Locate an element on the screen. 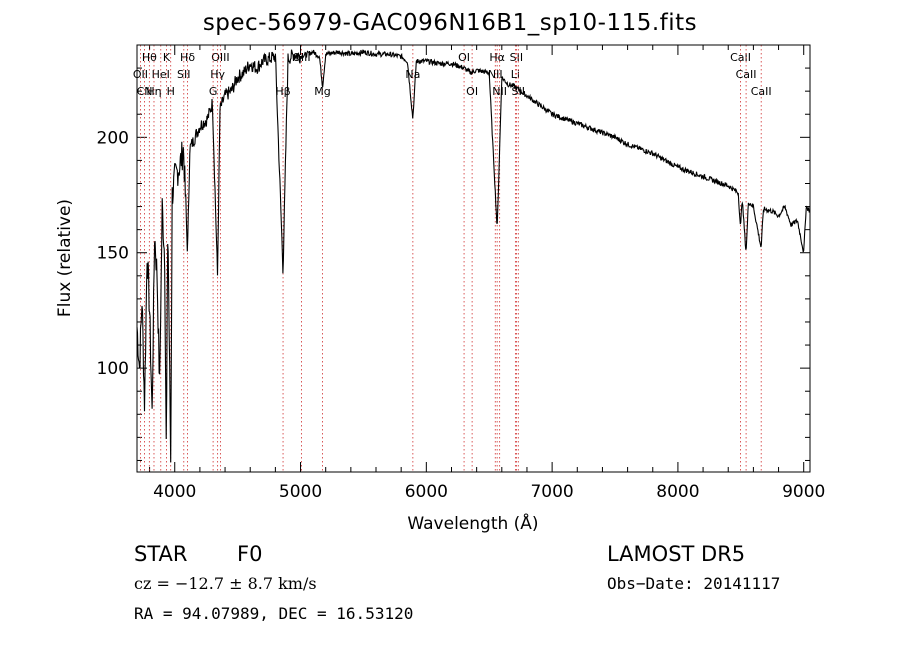  marker-label-6: CN is located at coordinates (145, 91).